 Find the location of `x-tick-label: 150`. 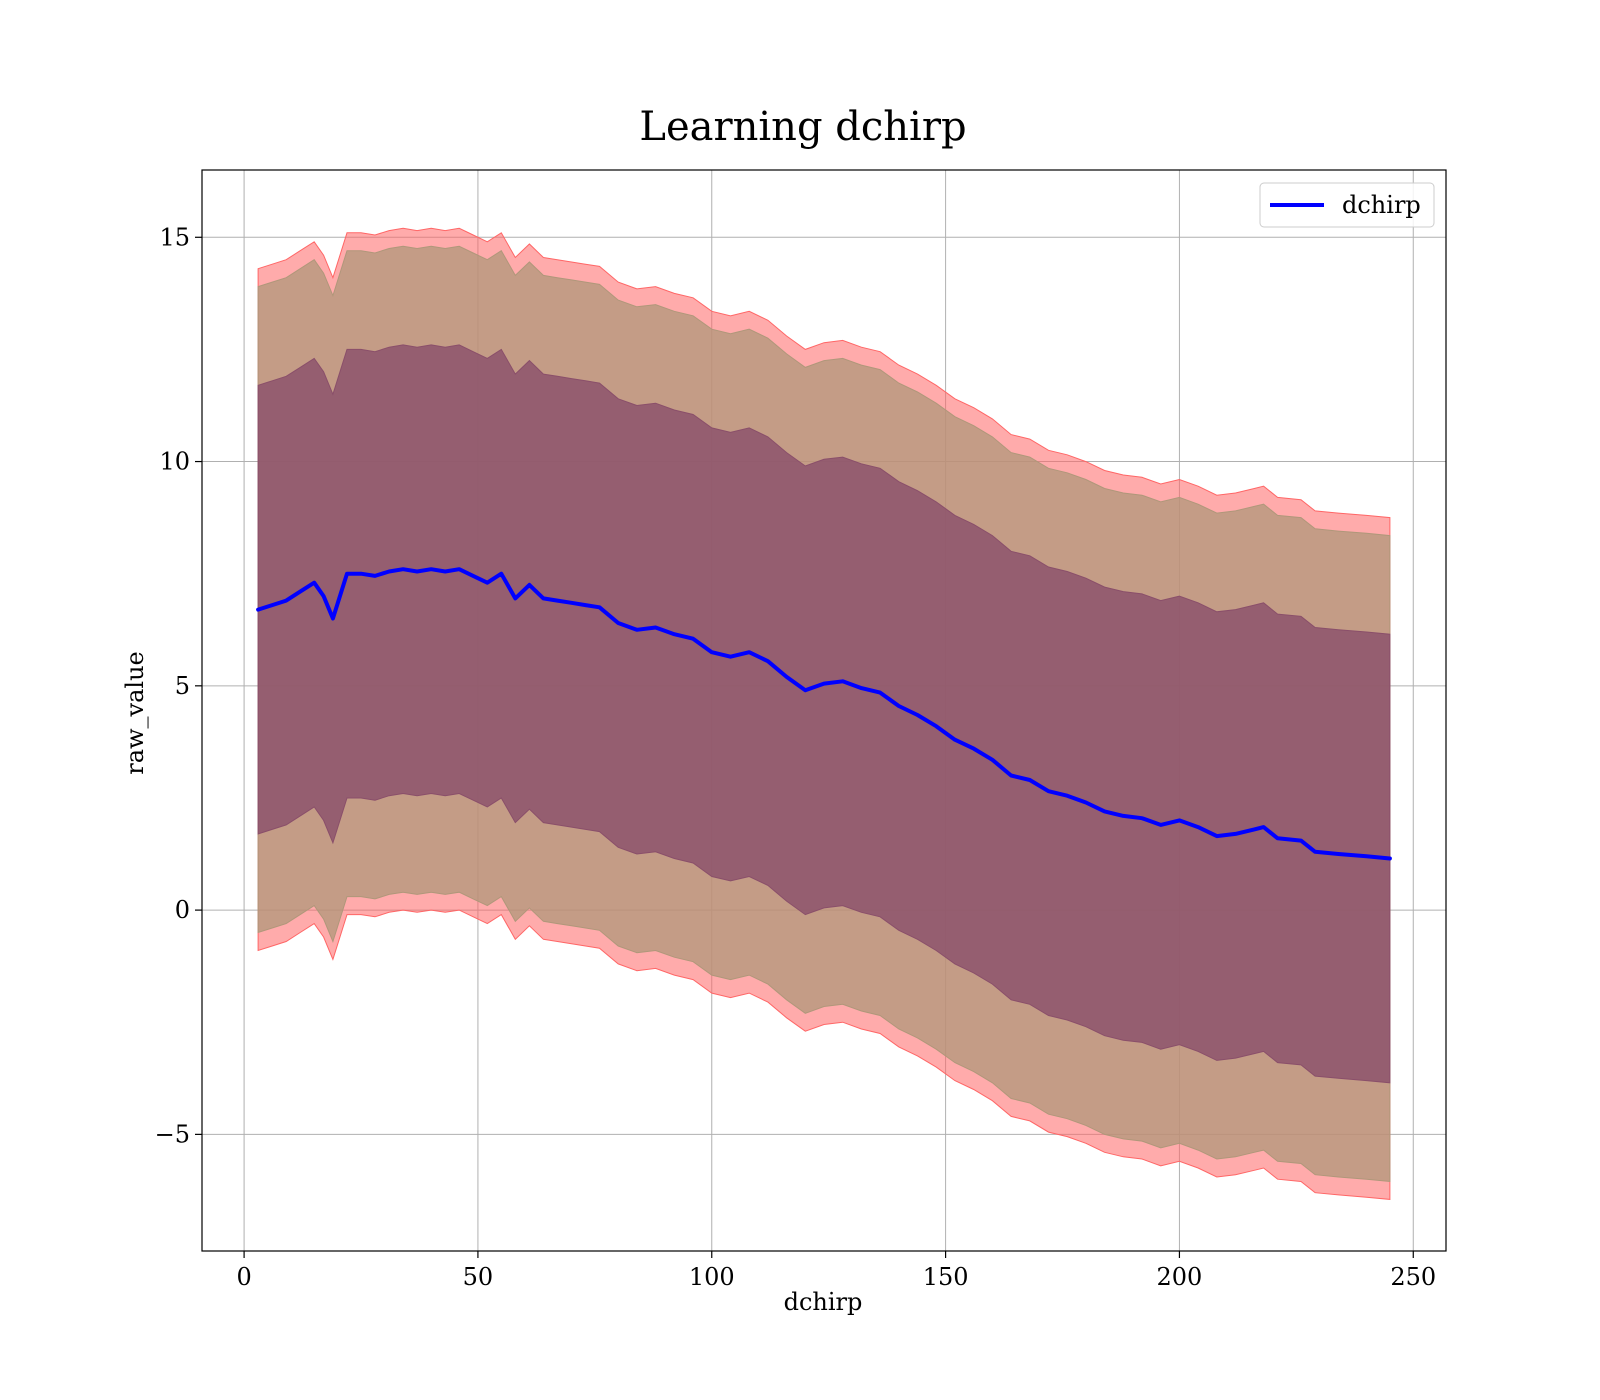

x-tick-label: 150 is located at coordinates (946, 1277).